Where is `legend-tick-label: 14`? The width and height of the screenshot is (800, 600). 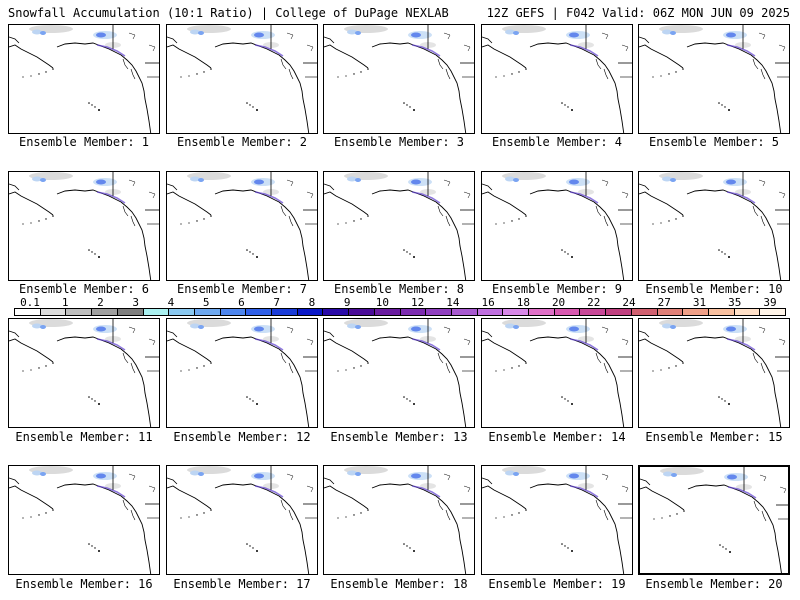
legend-tick-label: 14 is located at coordinates (453, 302).